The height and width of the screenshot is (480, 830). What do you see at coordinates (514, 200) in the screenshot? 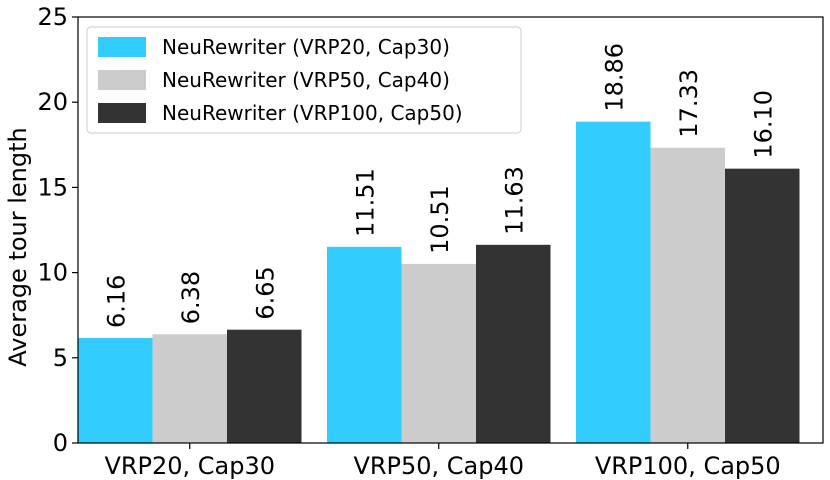
I see `data-label: 11.63` at bounding box center [514, 200].